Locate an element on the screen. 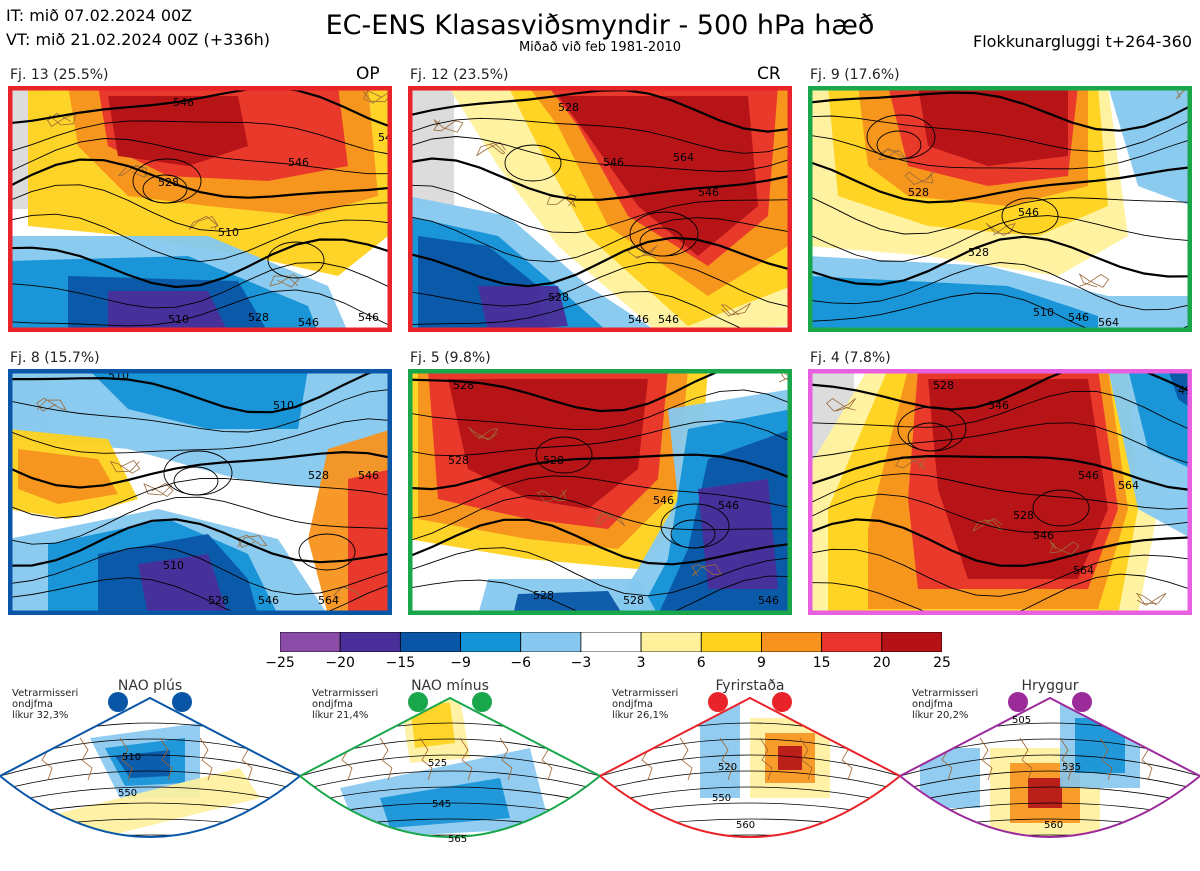 The width and height of the screenshot is (1200, 871). regime-contour-label: 510 is located at coordinates (131, 757).